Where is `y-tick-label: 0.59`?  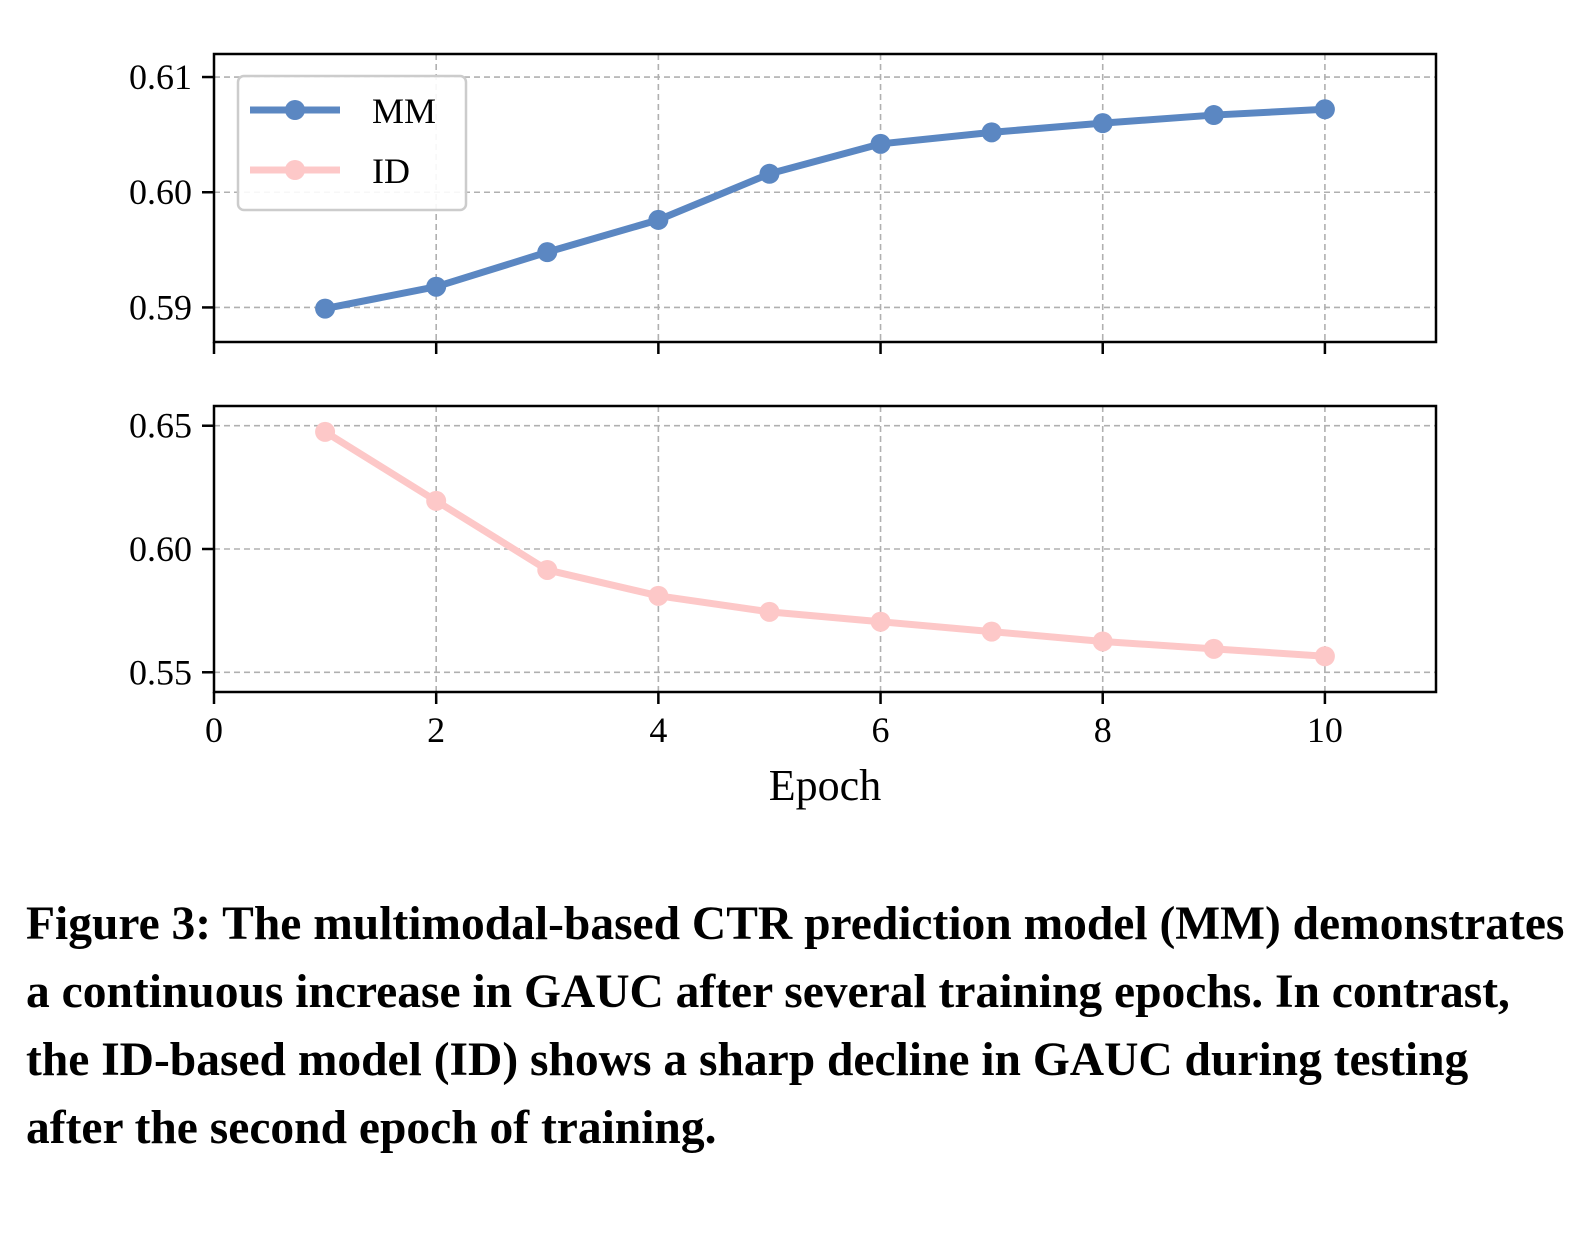 y-tick-label: 0.59 is located at coordinates (160, 307).